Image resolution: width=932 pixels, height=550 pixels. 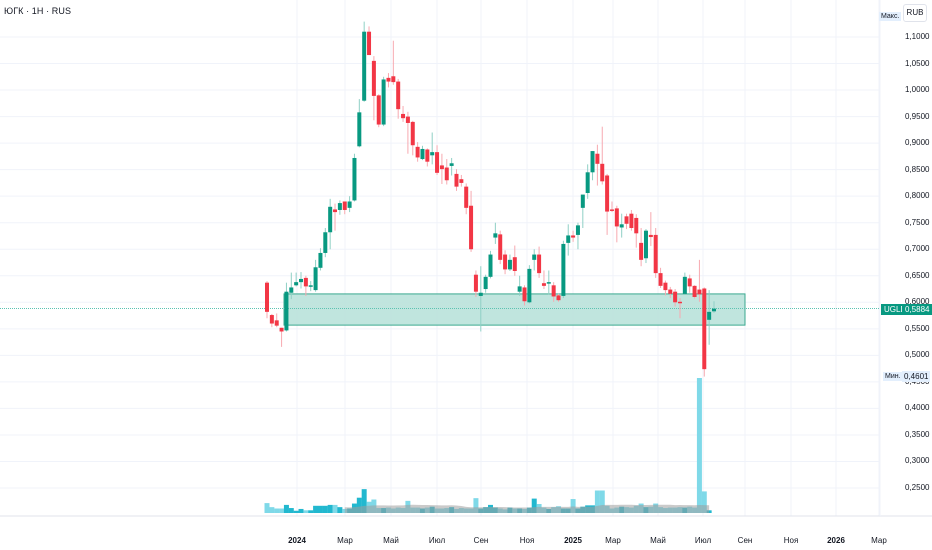 What do you see at coordinates (836, 540) in the screenshot?
I see `time-tick-label: 2026` at bounding box center [836, 540].